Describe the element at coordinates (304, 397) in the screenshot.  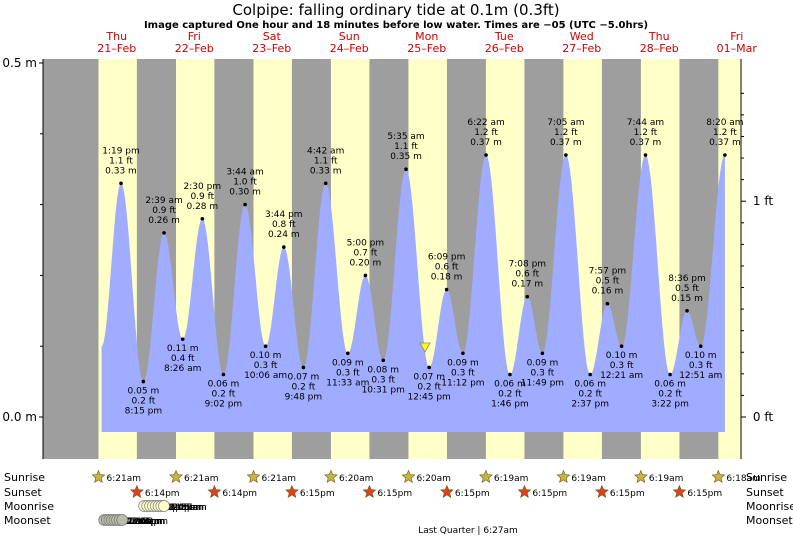
I see `tide-time: 9:48 pm` at that location.